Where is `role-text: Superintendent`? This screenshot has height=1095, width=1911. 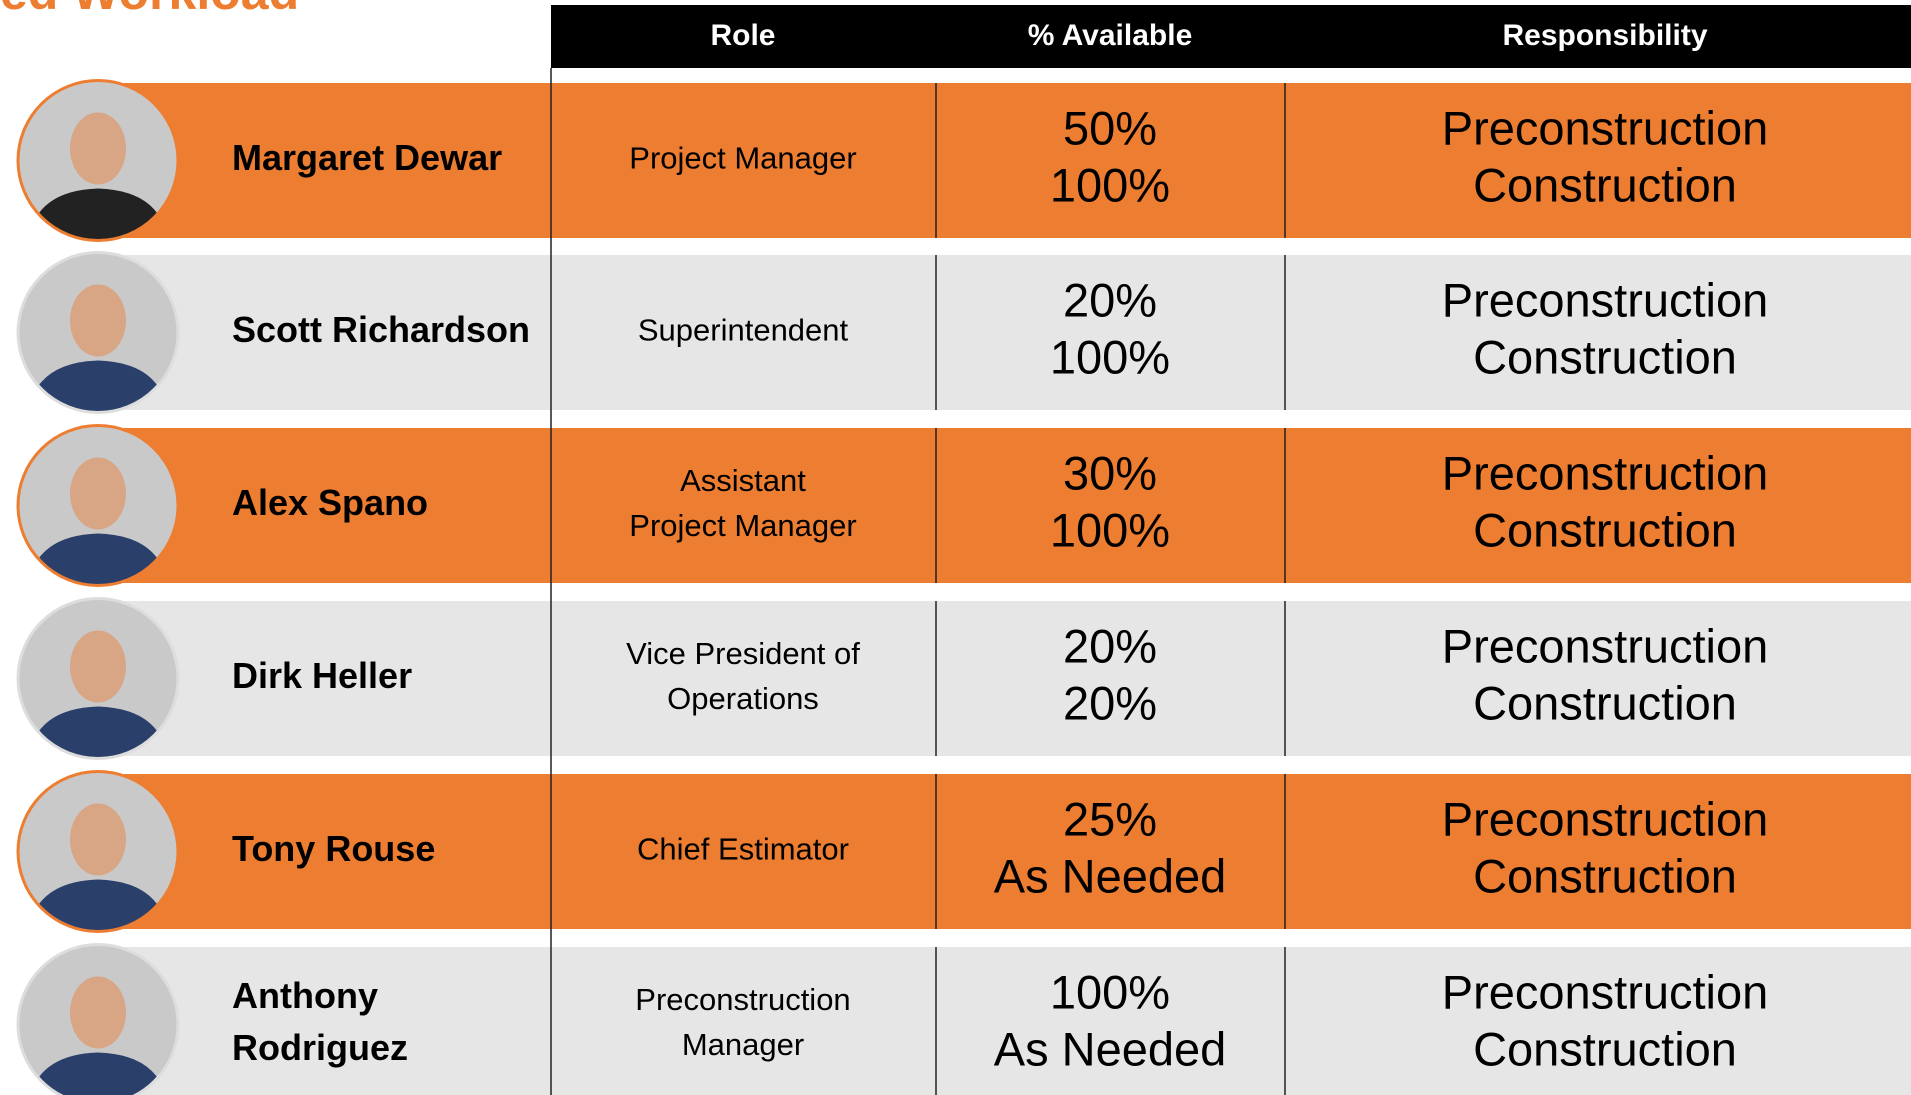 role-text: Superintendent is located at coordinates (743, 330).